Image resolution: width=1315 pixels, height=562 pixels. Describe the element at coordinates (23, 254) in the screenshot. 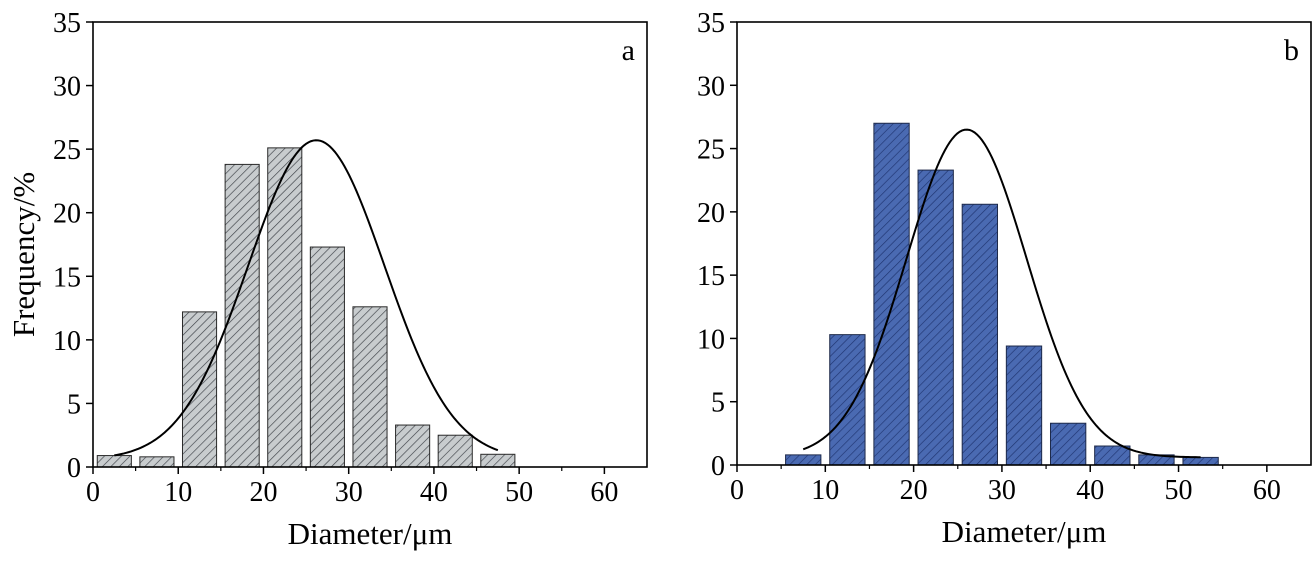

I see `y-axis-label: Frequency/%` at that location.